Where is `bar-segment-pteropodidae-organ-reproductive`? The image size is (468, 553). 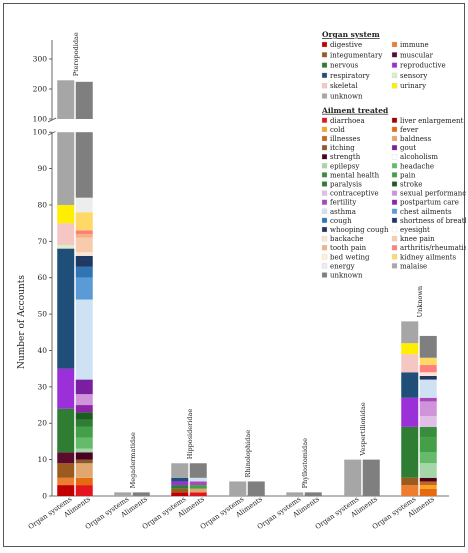
bar-segment-pteropodidae-organ-reproductive is located at coordinates (66, 388).